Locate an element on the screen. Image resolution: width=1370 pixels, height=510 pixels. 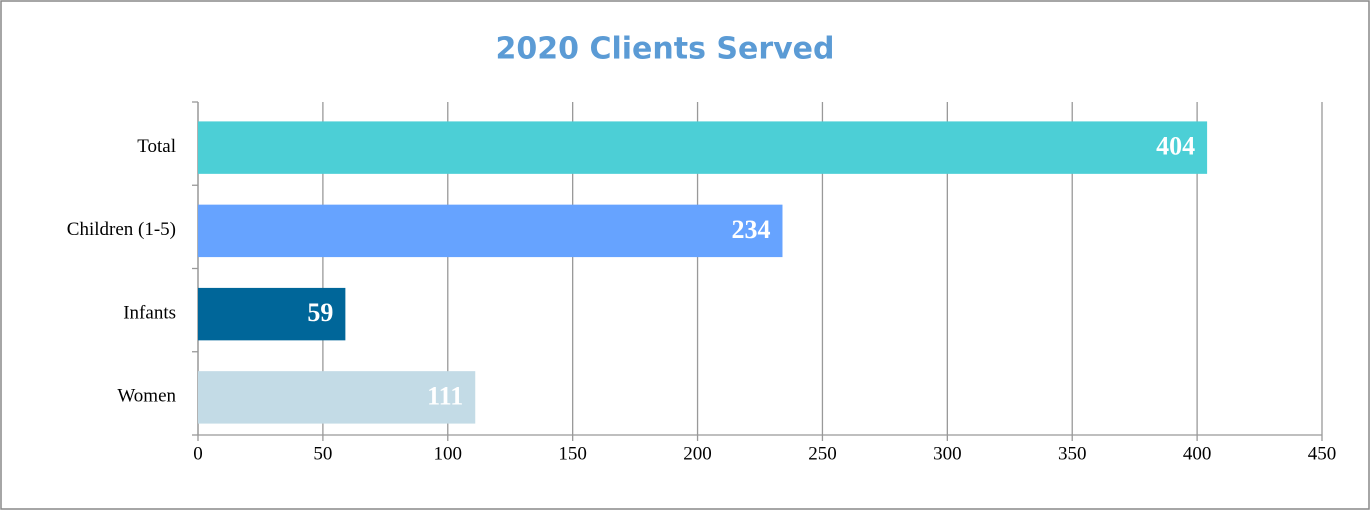
x-tick-label: 350 is located at coordinates (1072, 453).